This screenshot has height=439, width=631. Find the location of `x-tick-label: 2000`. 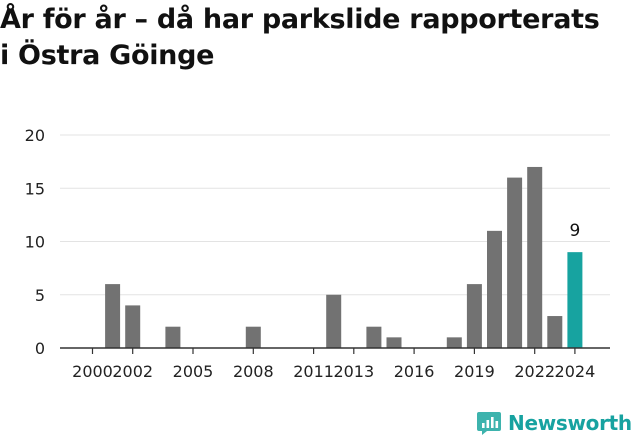

x-tick-label: 2000 is located at coordinates (92, 371).